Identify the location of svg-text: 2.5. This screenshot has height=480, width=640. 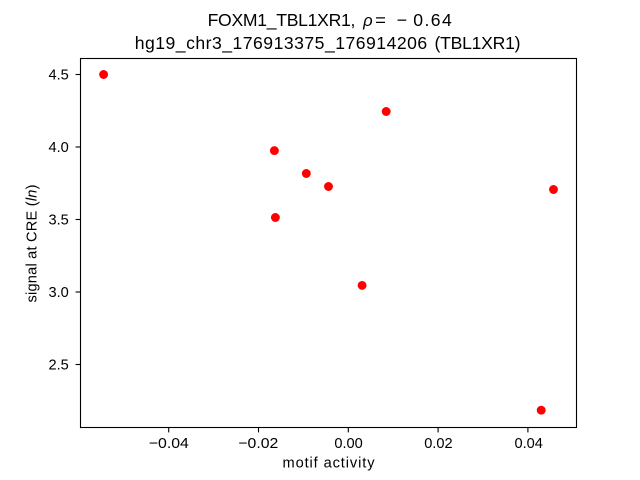
(59, 366).